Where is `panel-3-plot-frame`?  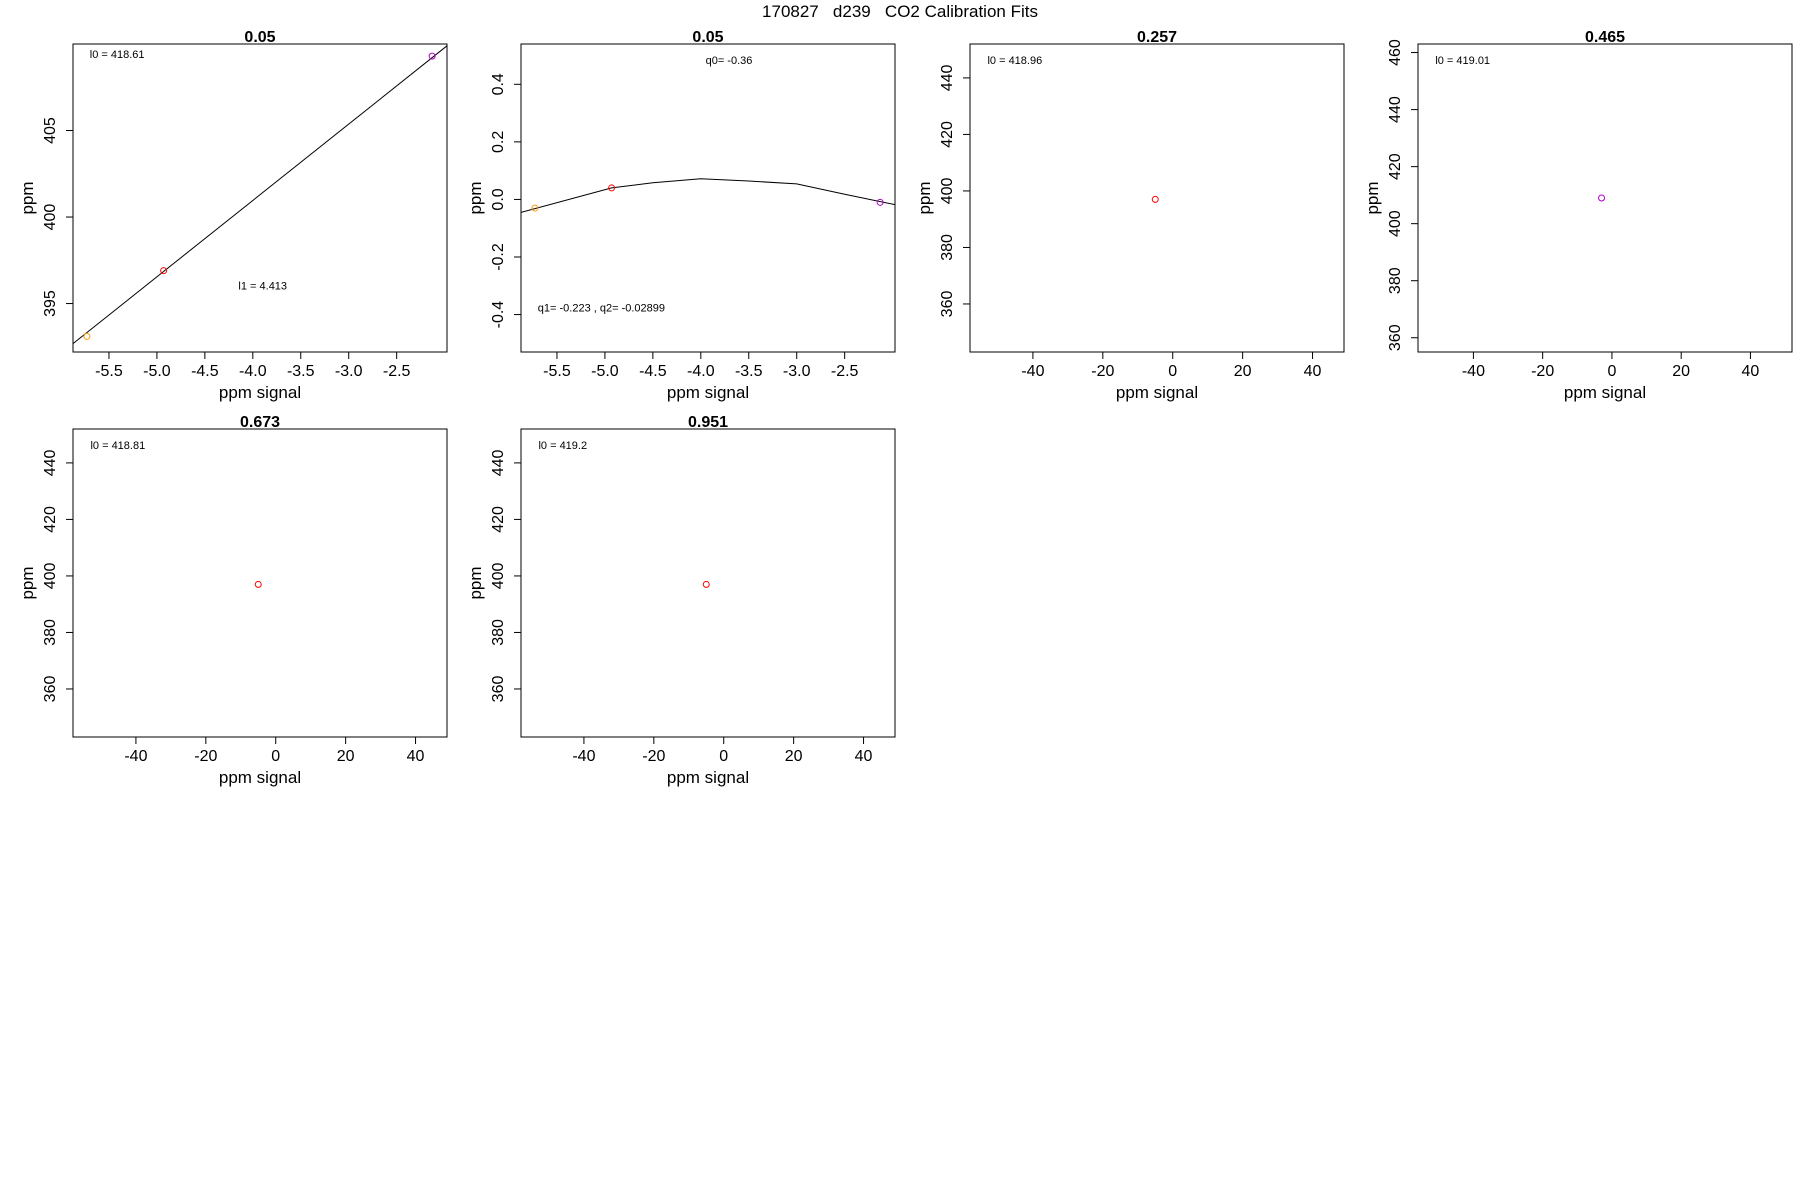
panel-3-plot-frame is located at coordinates (1157, 198).